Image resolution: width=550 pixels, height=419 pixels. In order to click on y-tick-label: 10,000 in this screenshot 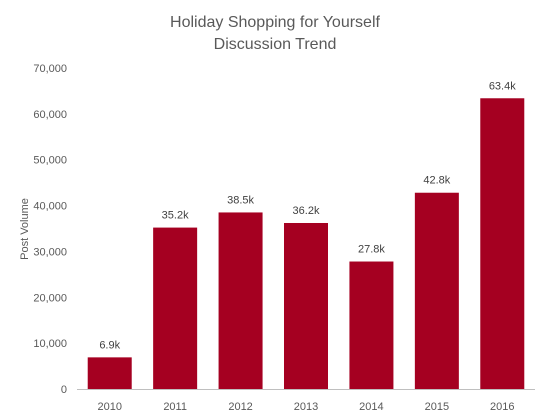, I will do `click(50, 344)`.